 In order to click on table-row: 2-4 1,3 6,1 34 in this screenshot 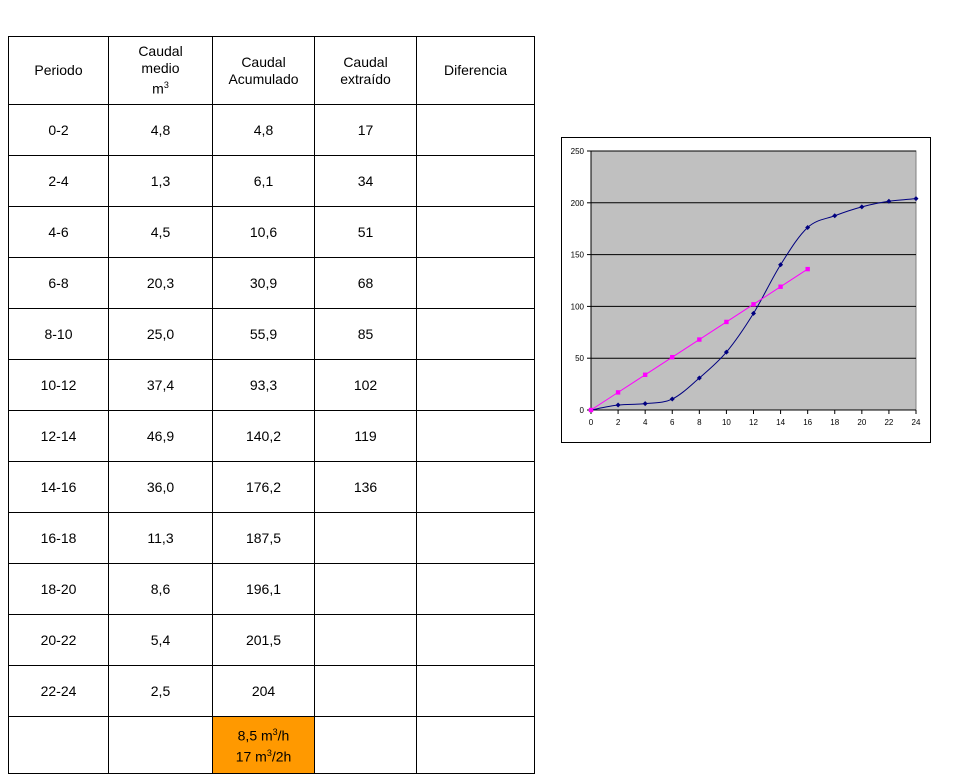, I will do `click(271, 181)`.